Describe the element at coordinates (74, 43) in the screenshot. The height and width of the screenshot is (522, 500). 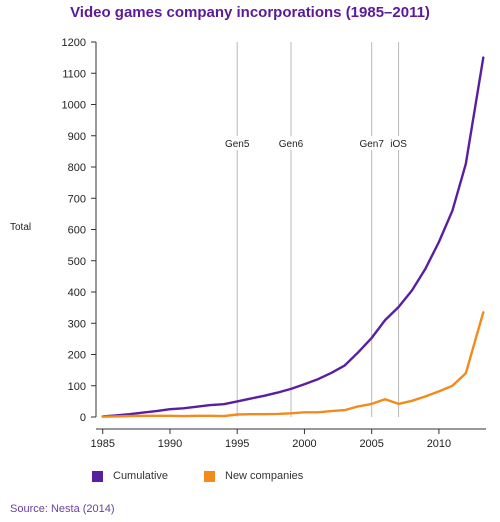
I see `y-tick-label: 1200` at that location.